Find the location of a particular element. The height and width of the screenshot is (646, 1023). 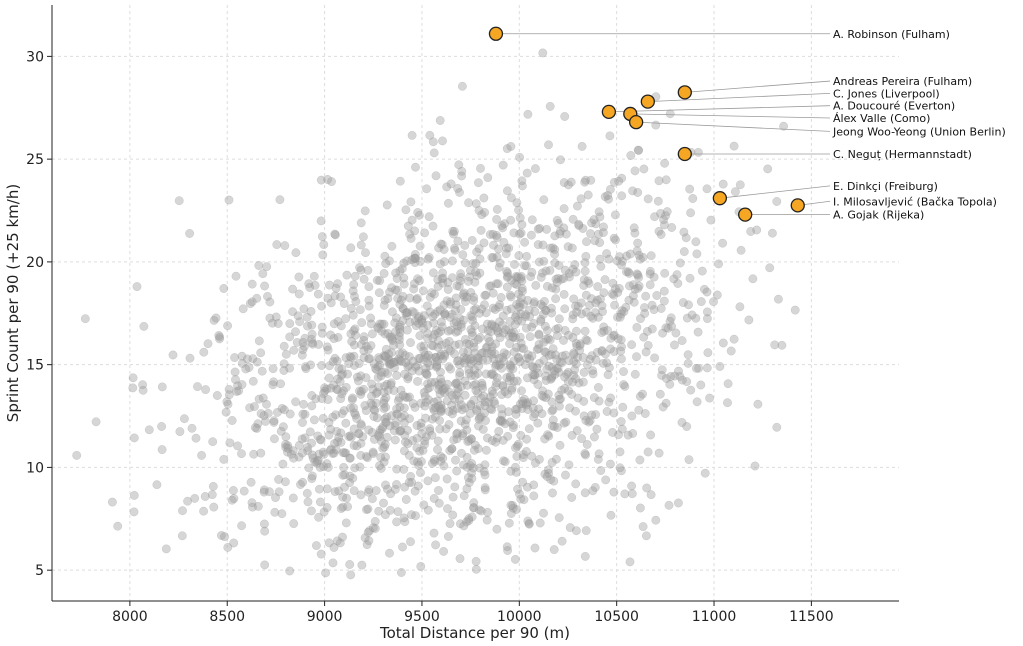

y-tick-label: 10 is located at coordinates (35, 468).